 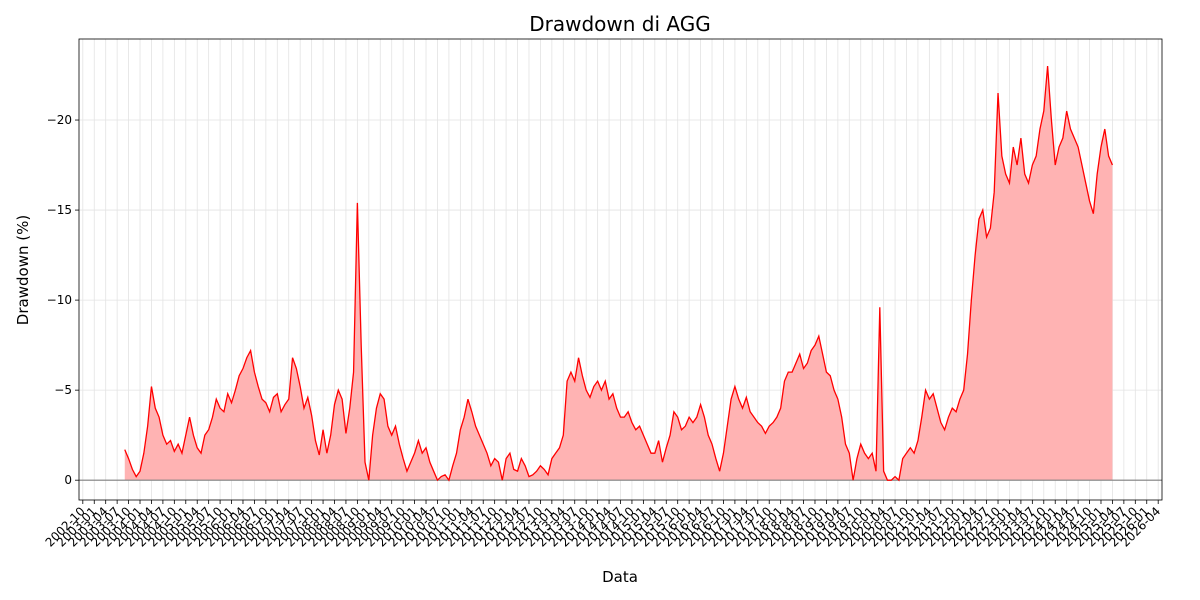 What do you see at coordinates (59, 300) in the screenshot?
I see `y-tick-label: −10` at bounding box center [59, 300].